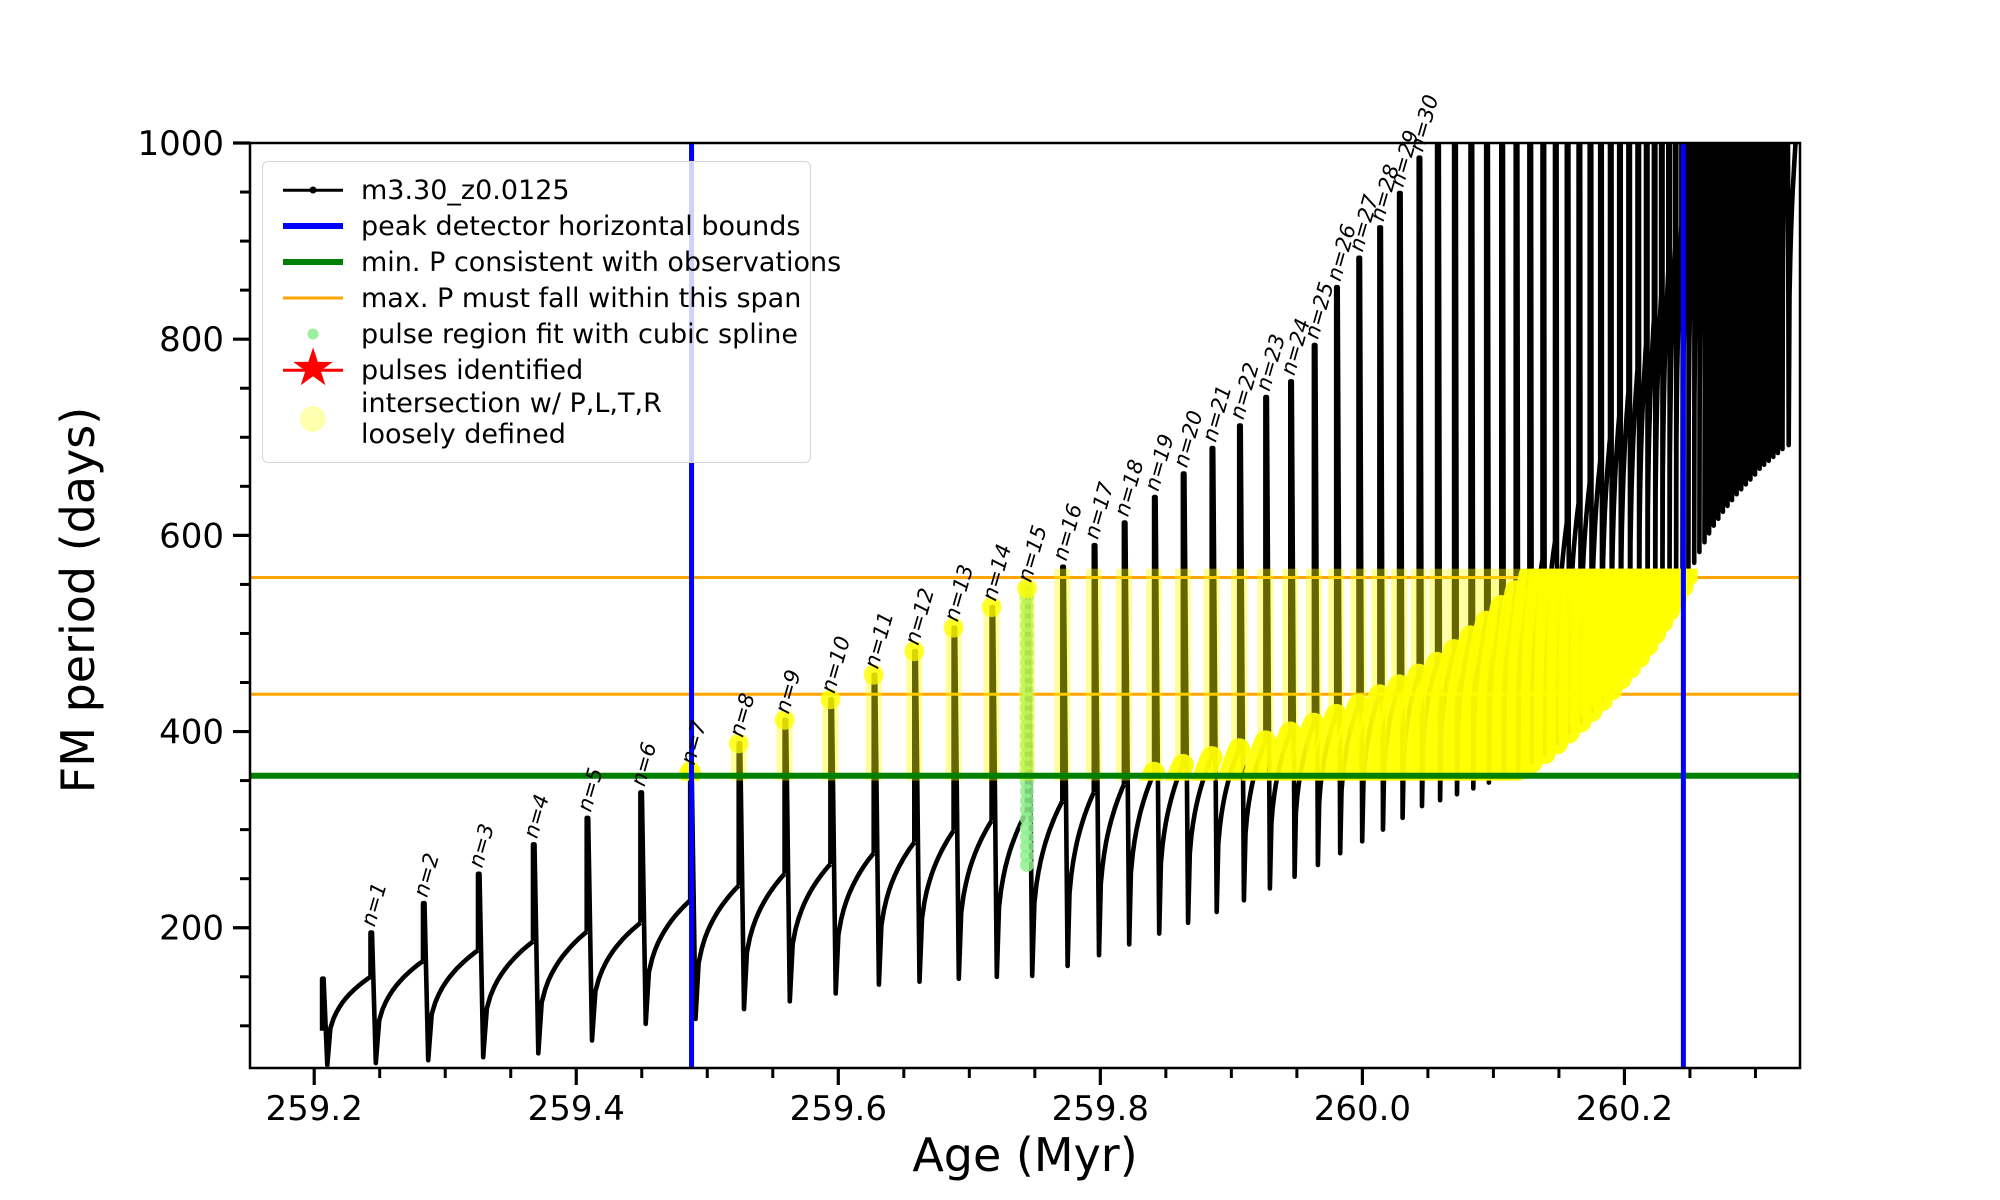  Describe the element at coordinates (838, 1109) in the screenshot. I see `x-tick-label: 259.6` at that location.